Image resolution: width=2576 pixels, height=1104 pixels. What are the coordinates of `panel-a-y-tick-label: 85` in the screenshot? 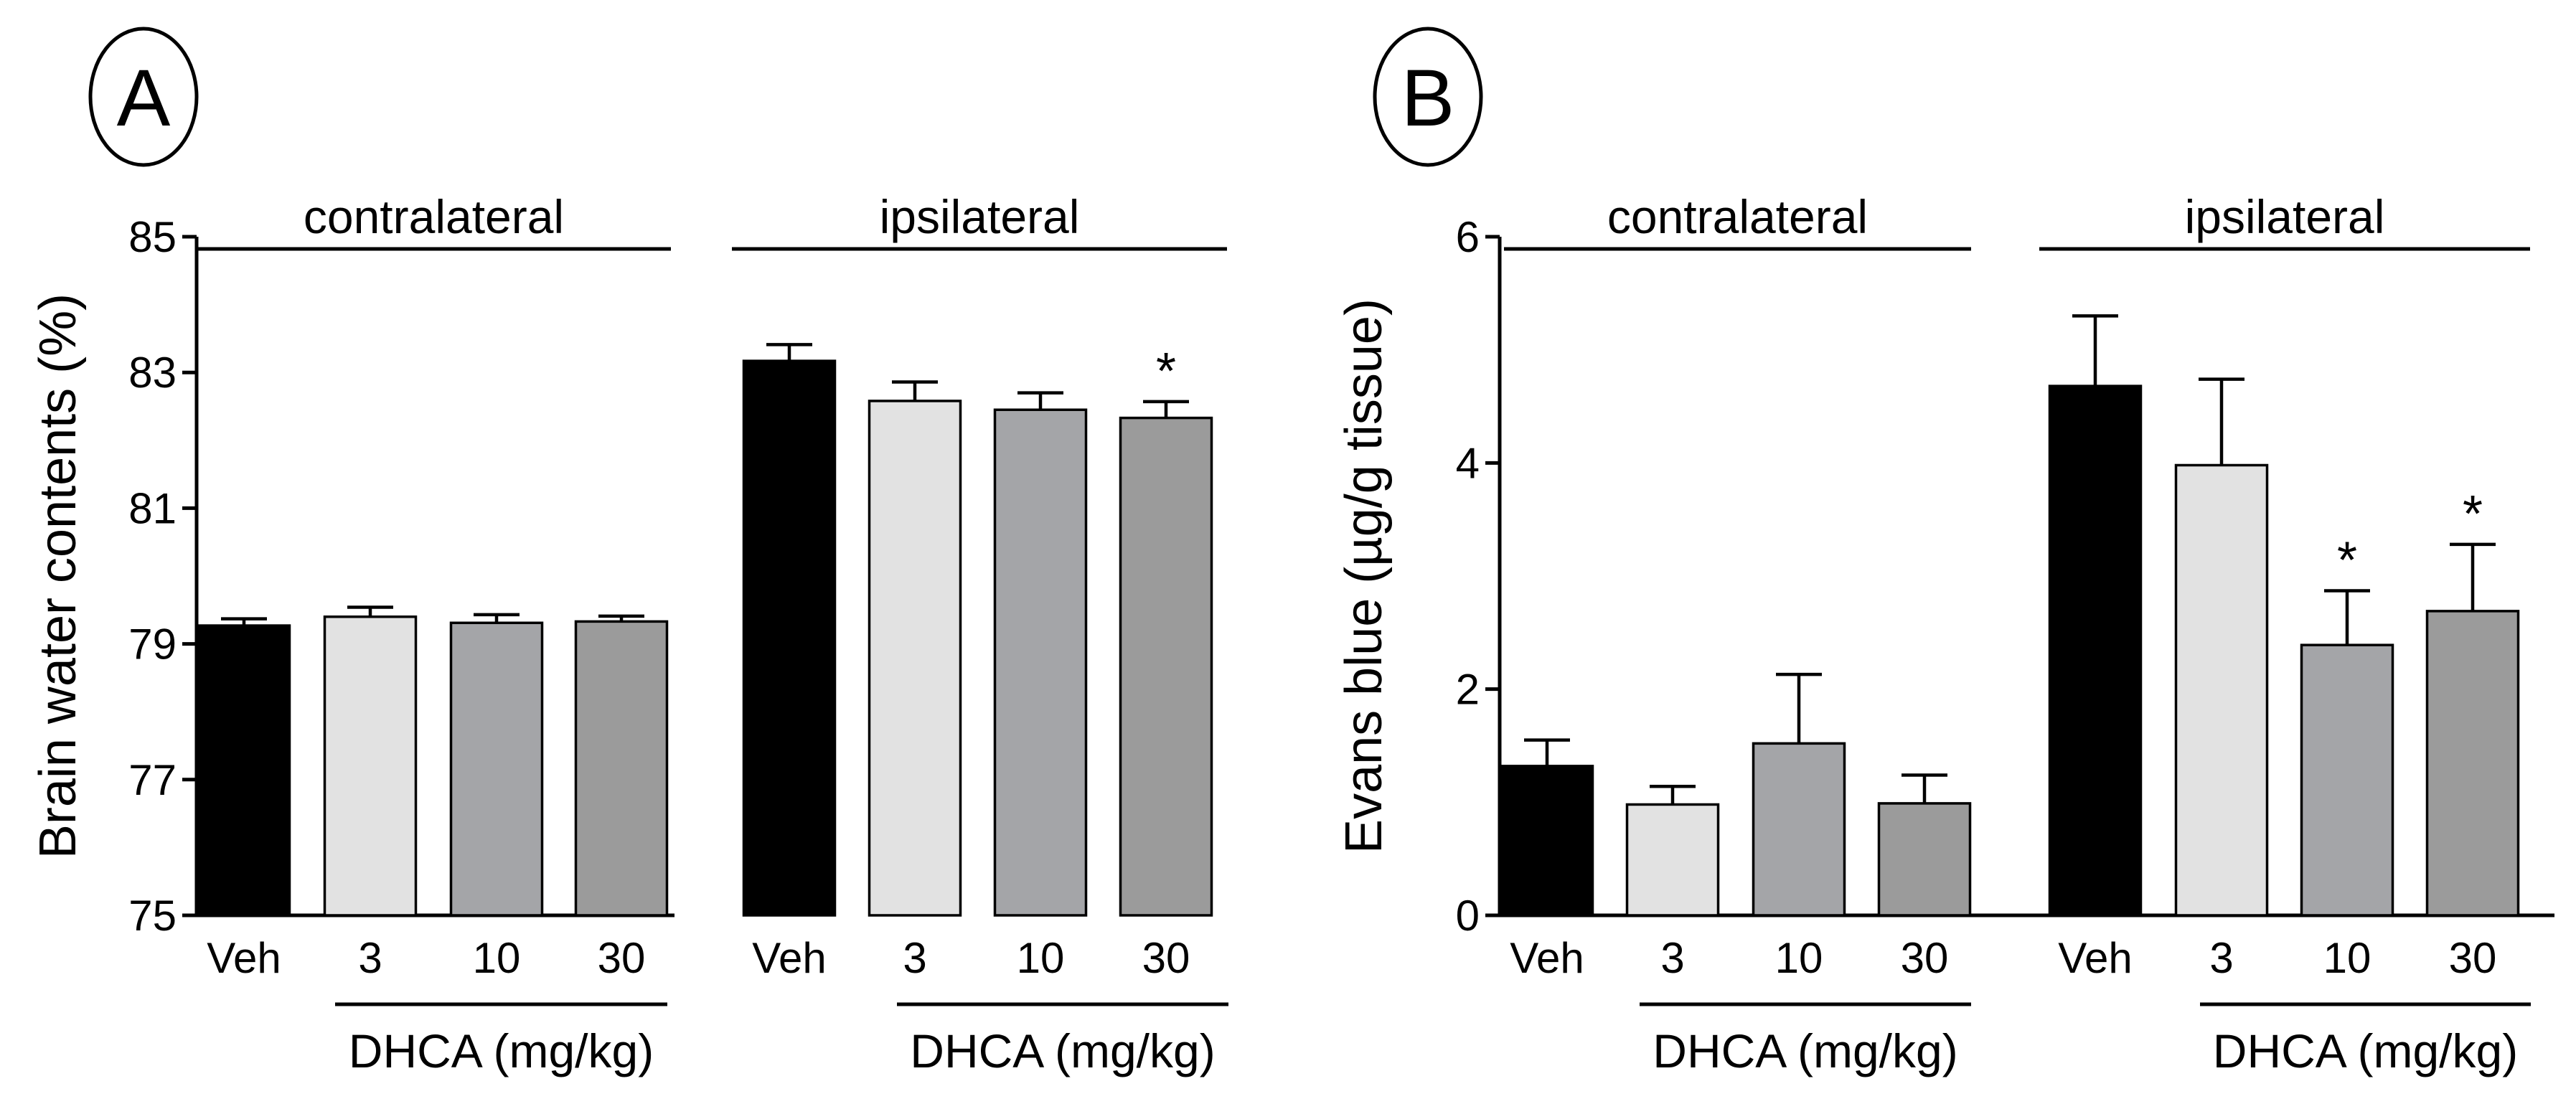 It's located at (152, 237).